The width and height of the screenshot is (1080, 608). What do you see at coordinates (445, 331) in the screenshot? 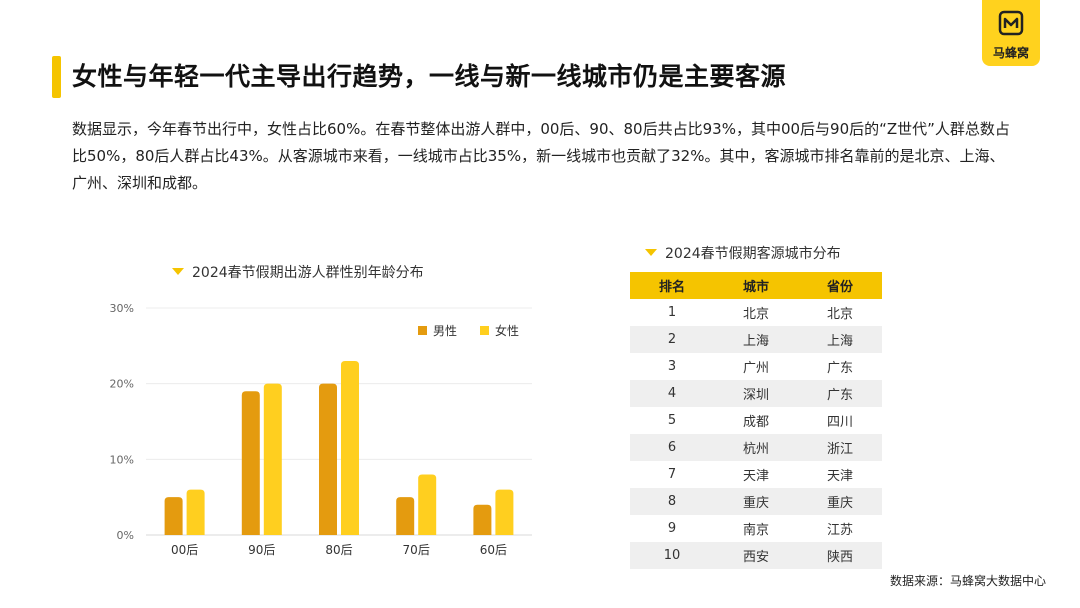
I see `legend-label: 男性` at bounding box center [445, 331].